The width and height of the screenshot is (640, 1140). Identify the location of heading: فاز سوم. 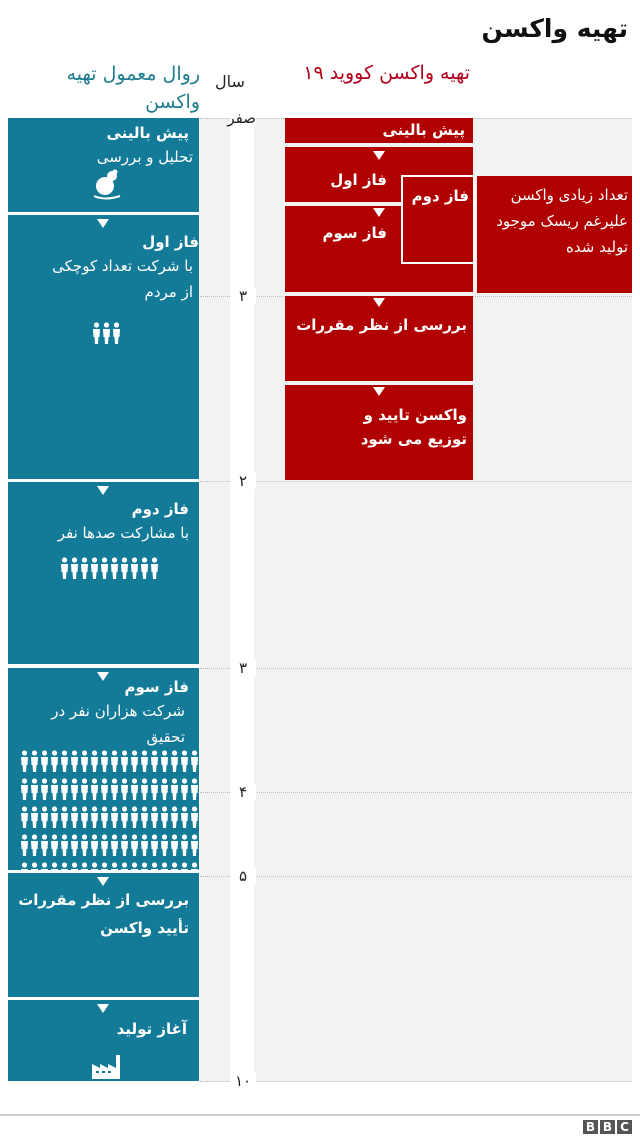
(354, 233).